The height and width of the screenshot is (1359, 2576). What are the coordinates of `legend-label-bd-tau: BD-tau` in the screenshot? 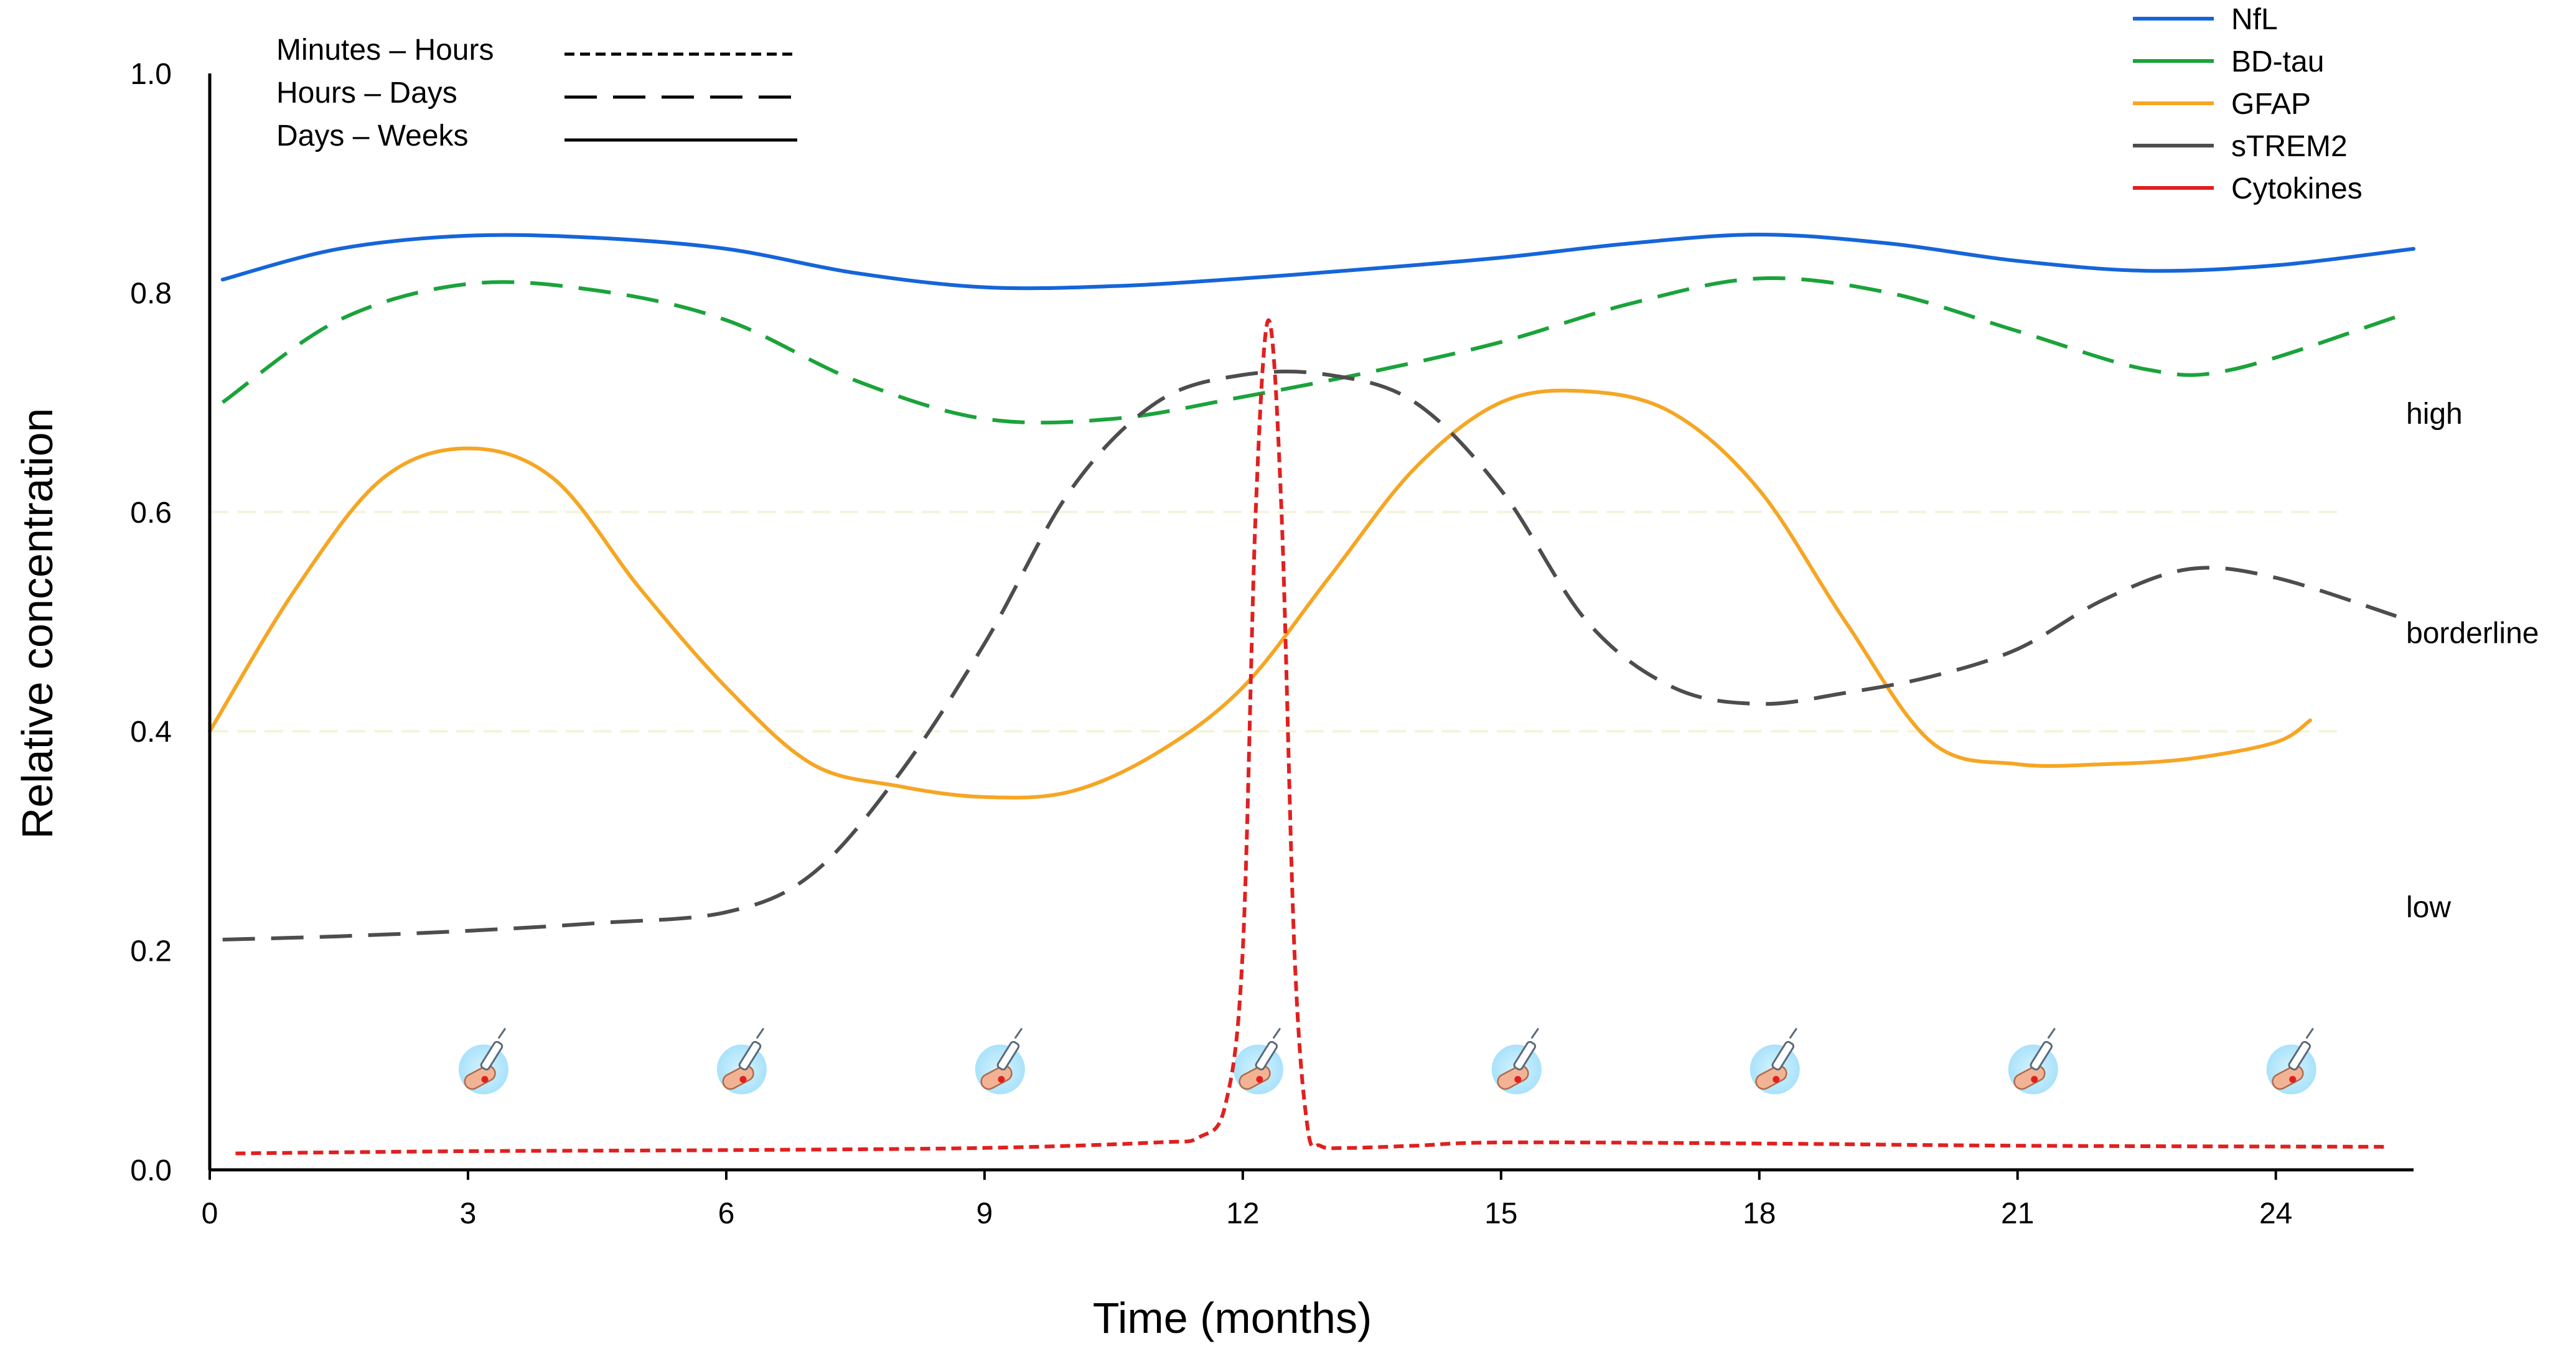 It's located at (2277, 62).